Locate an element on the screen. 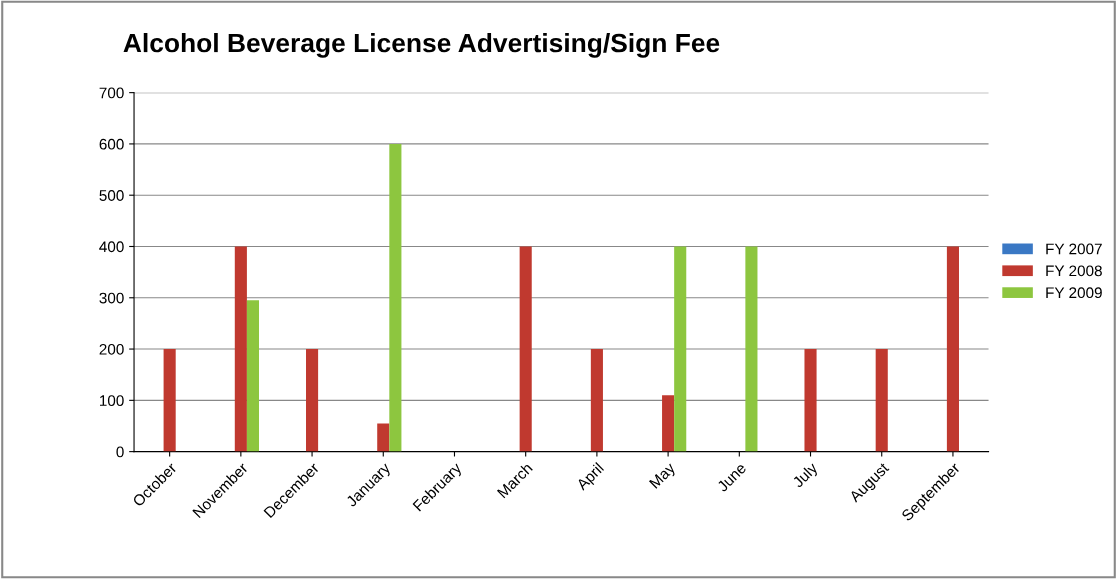 The height and width of the screenshot is (579, 1117). y-tick-label: 200 is located at coordinates (111, 349).